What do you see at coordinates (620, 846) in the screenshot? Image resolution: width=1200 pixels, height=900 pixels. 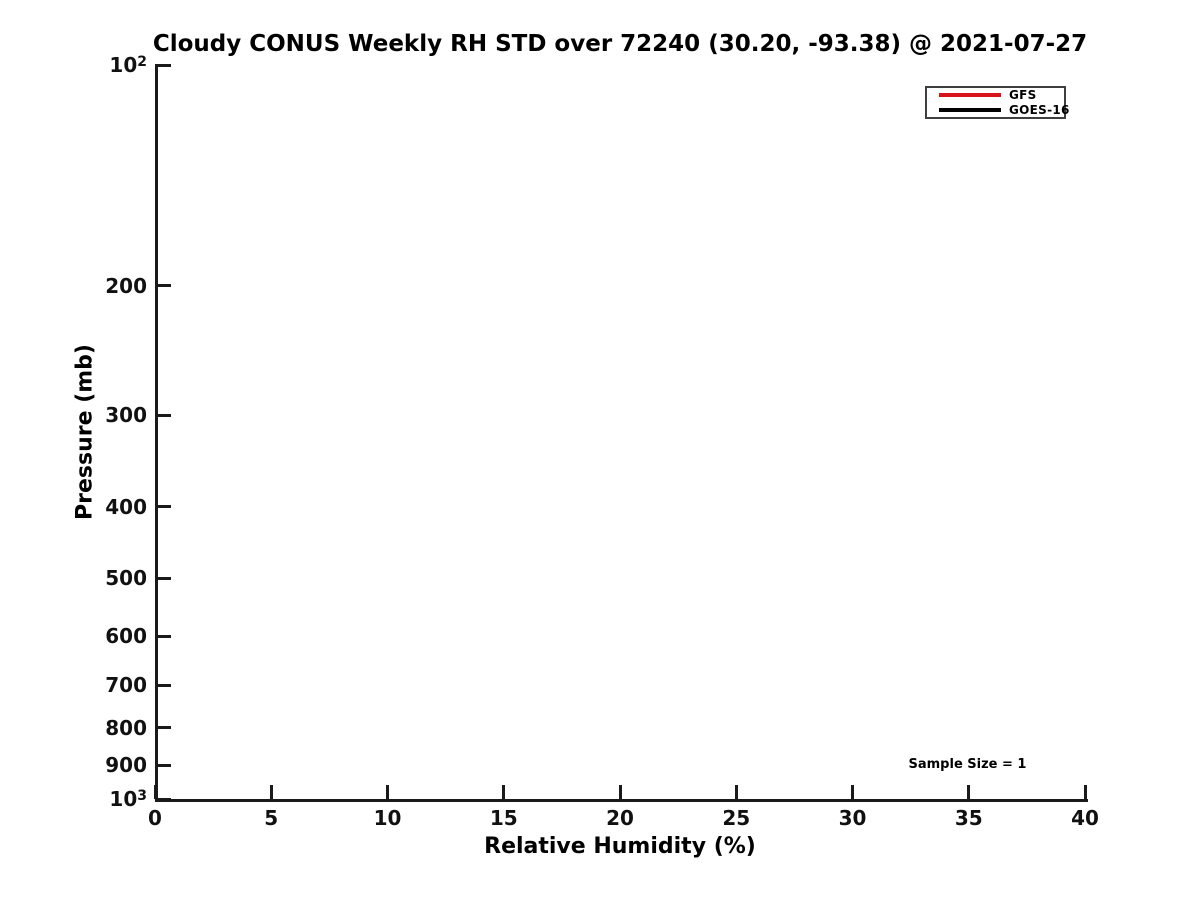 I see `x-axis-label: Relative Humidity (%)` at bounding box center [620, 846].